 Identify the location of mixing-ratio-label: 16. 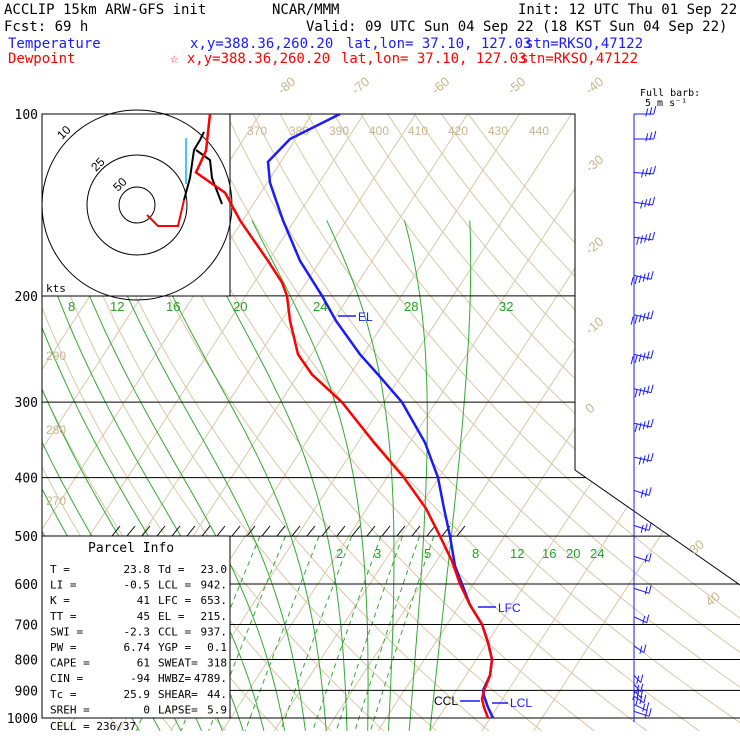
(549, 553).